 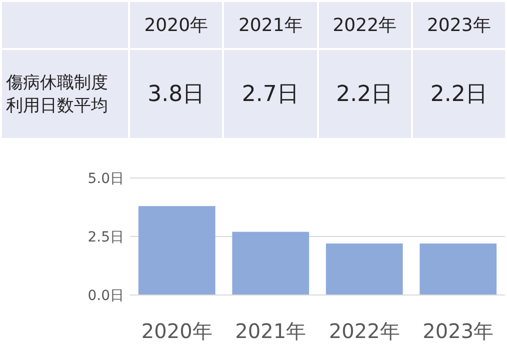 I want to click on category-label: 2020年, so click(x=176, y=25).